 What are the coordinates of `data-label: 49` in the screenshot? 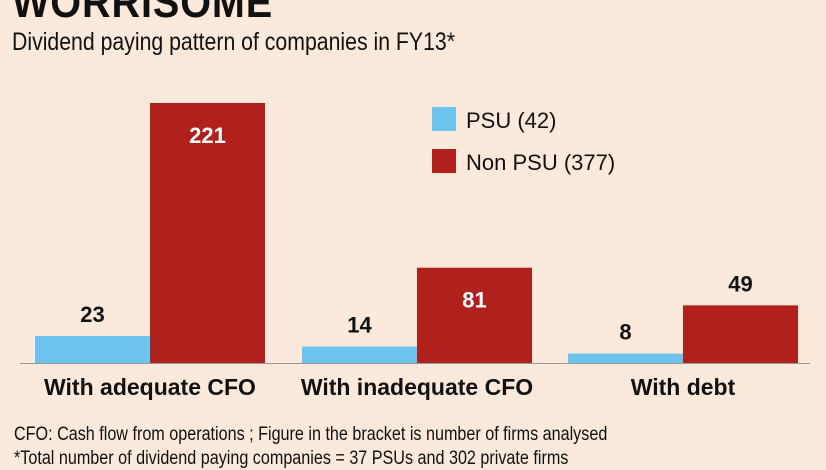 It's located at (740, 283).